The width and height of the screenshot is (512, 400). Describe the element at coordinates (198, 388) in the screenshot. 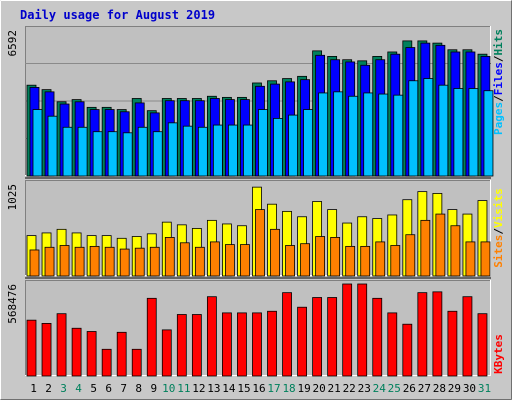

I see `x-tick-day-12: 12` at that location.